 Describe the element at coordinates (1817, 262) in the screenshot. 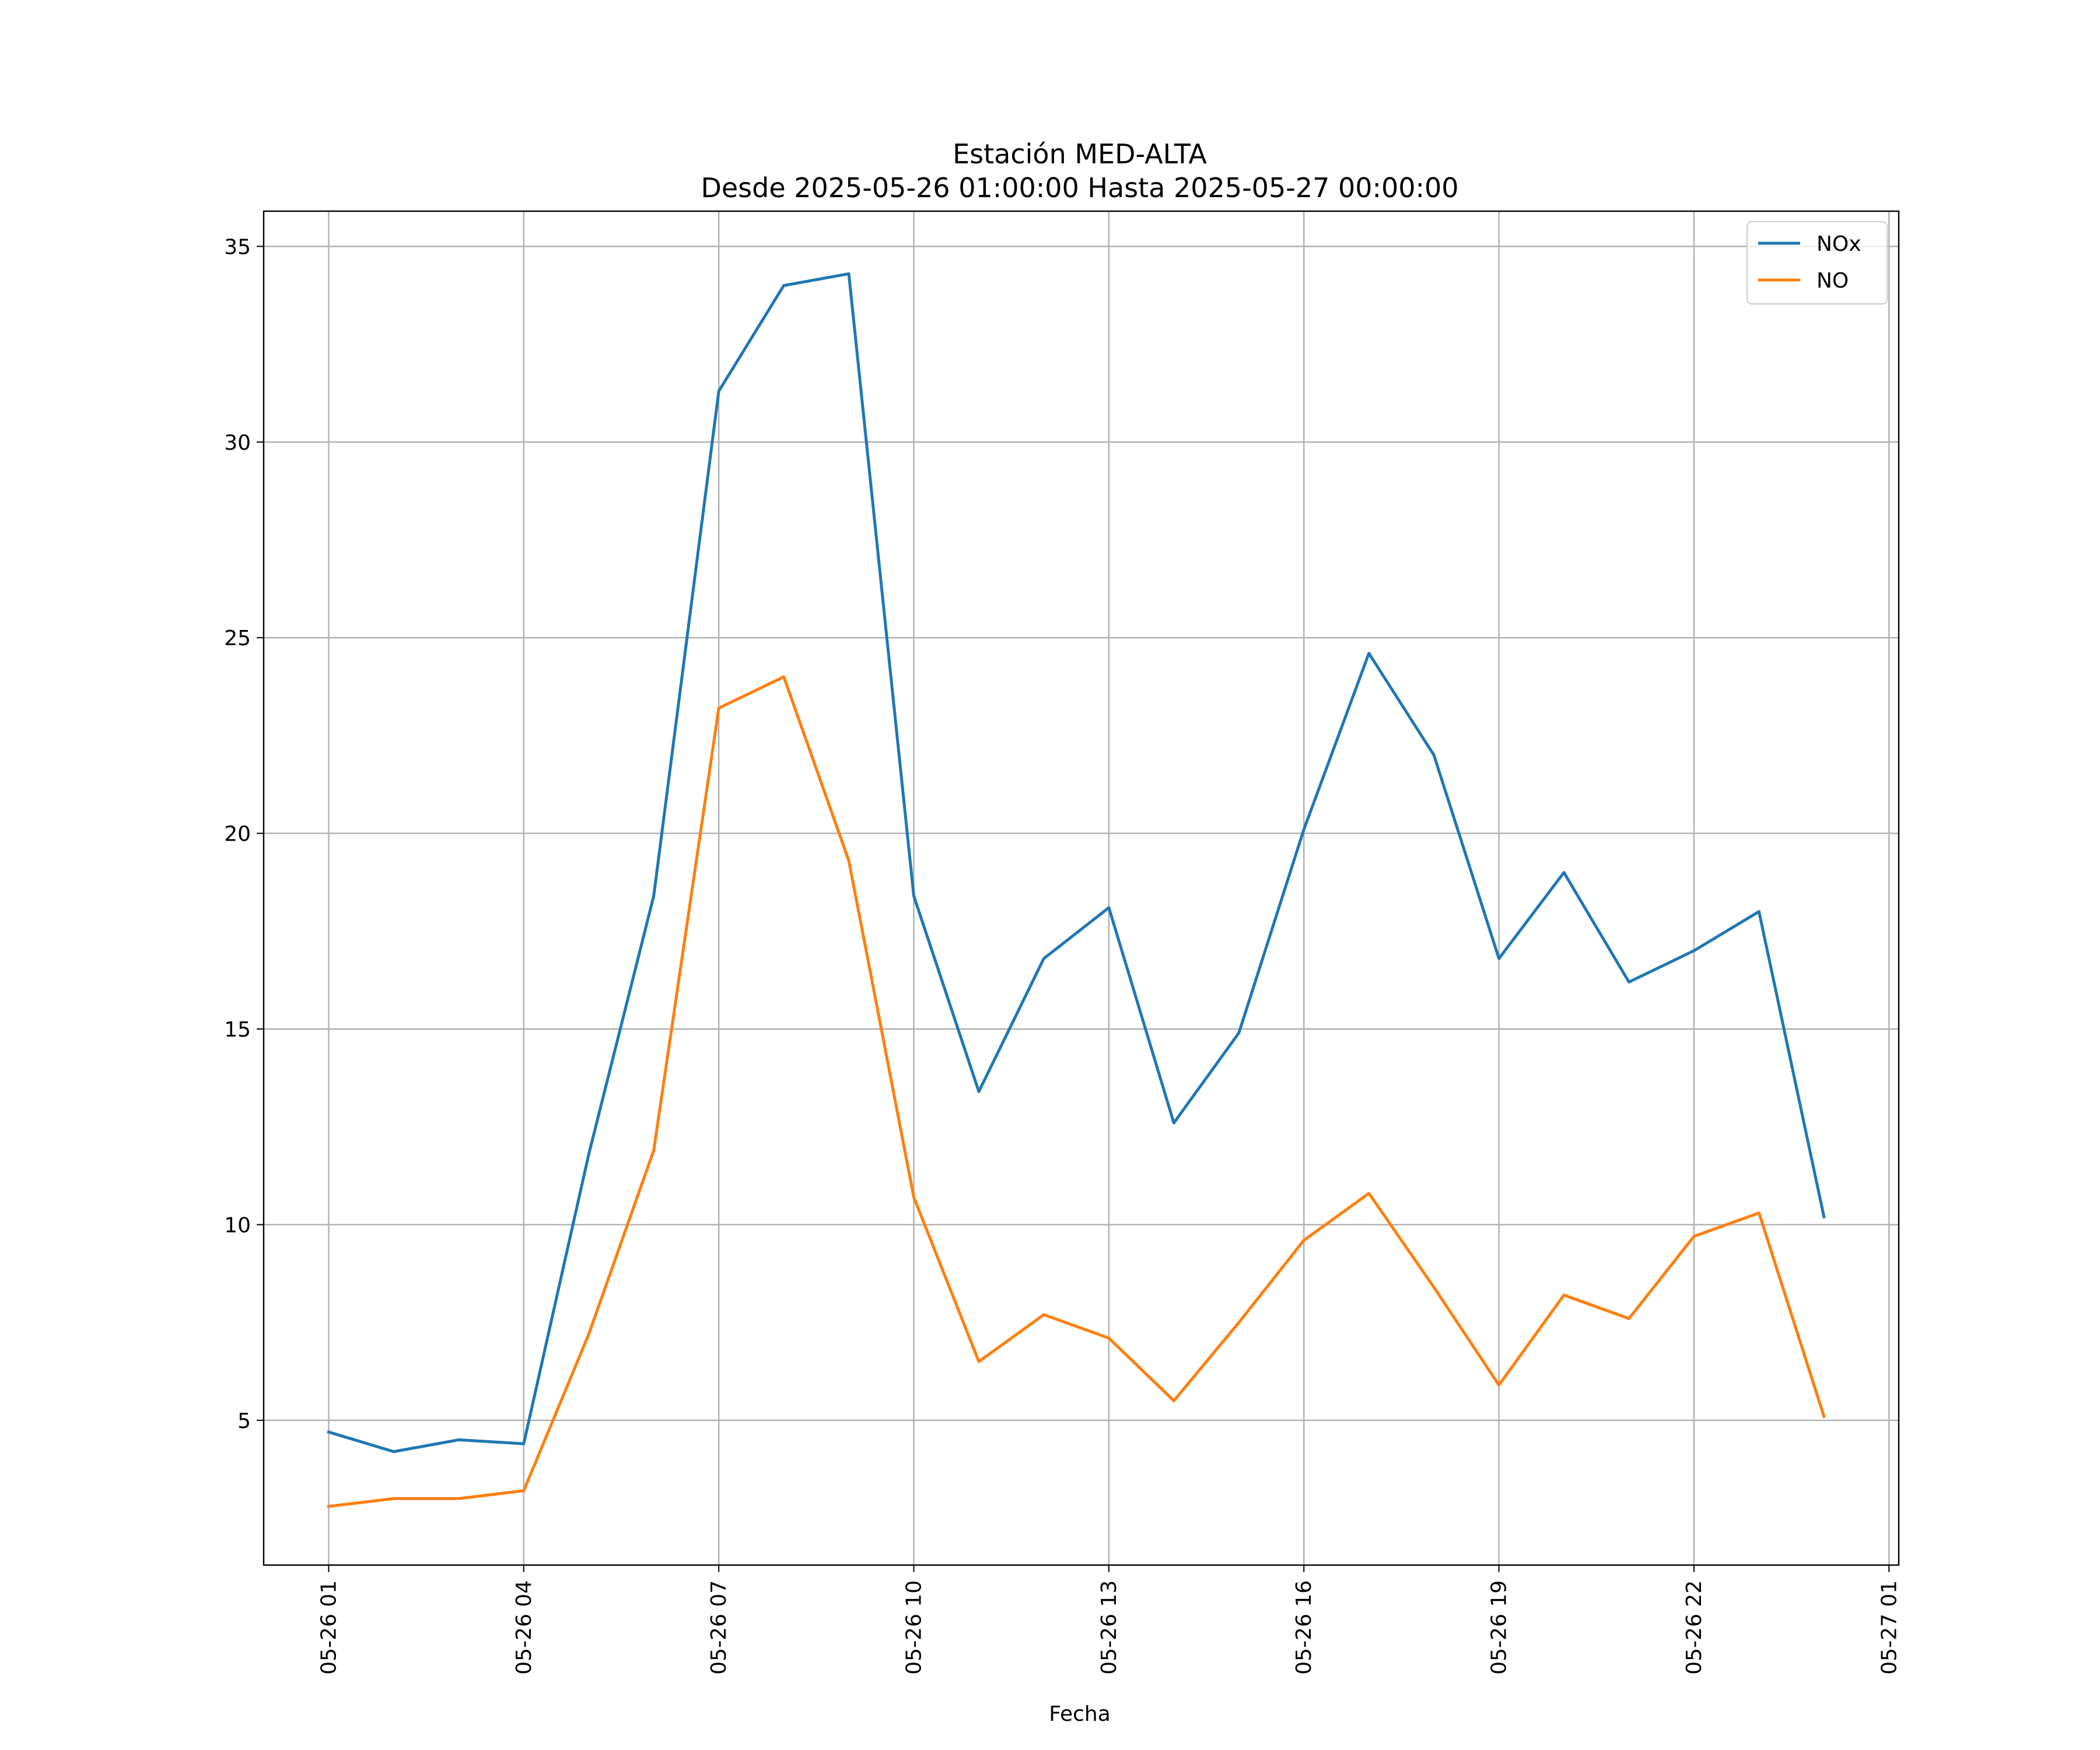

I see `legend: NOx NO` at that location.